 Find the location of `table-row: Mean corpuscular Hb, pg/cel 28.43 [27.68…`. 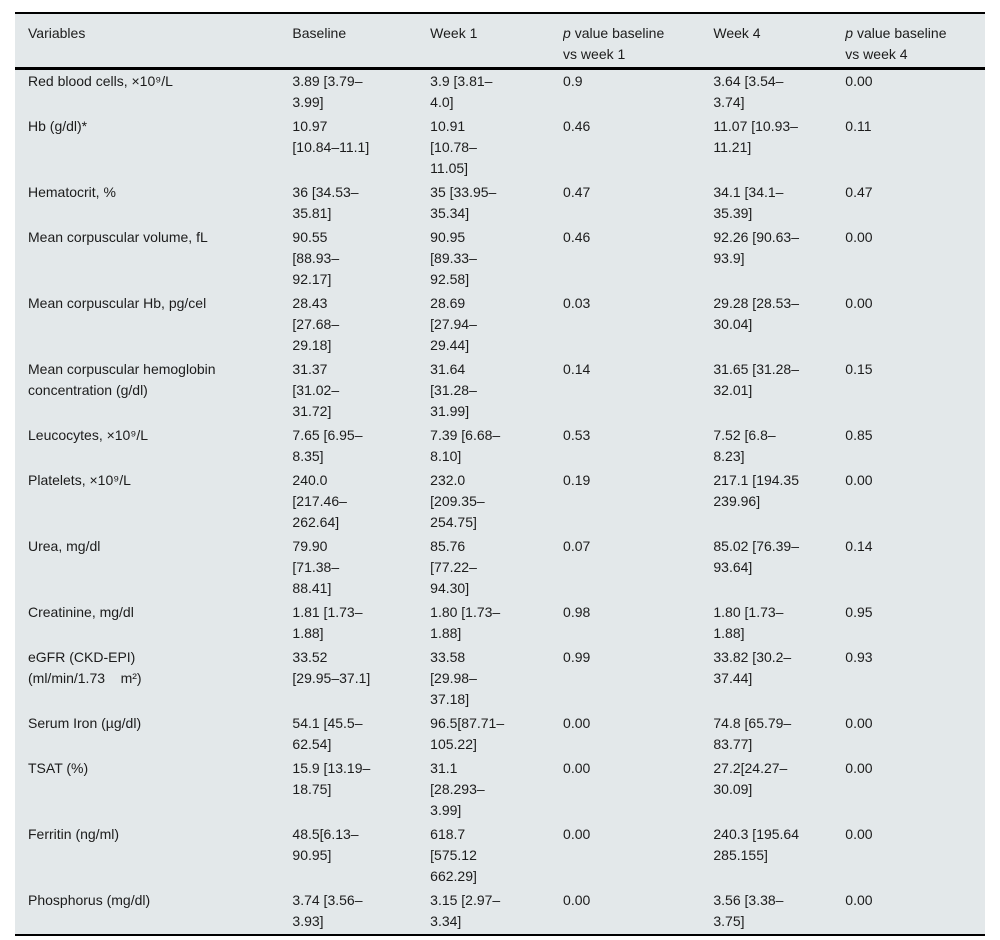

table-row: Mean corpuscular Hb, pg/cel 28.43 [27.68… is located at coordinates (500, 325).